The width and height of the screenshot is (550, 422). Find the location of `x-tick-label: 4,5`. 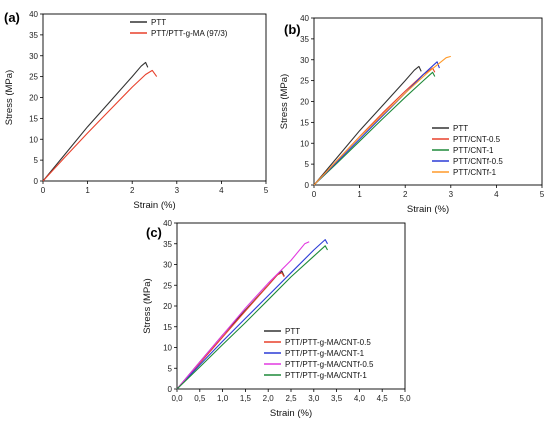

x-tick-label: 4,5 is located at coordinates (383, 398).